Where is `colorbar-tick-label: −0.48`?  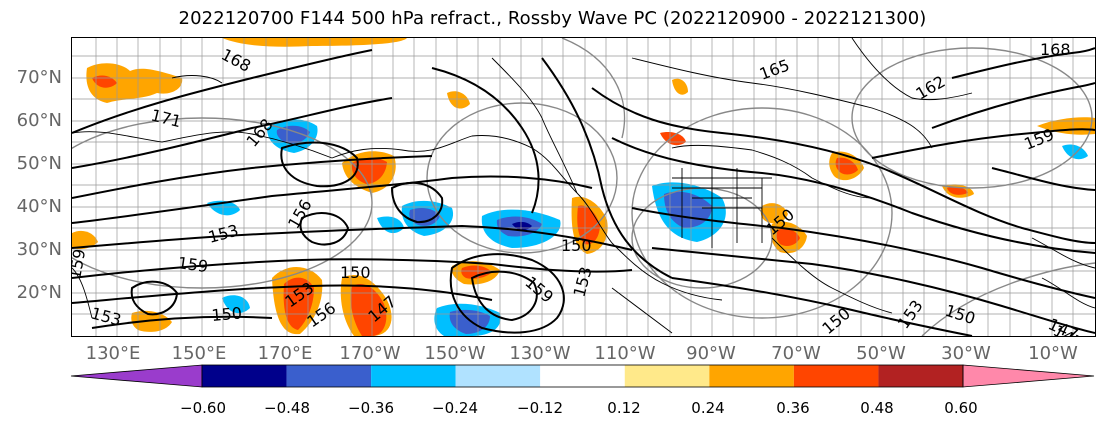 colorbar-tick-label: −0.48 is located at coordinates (287, 408).